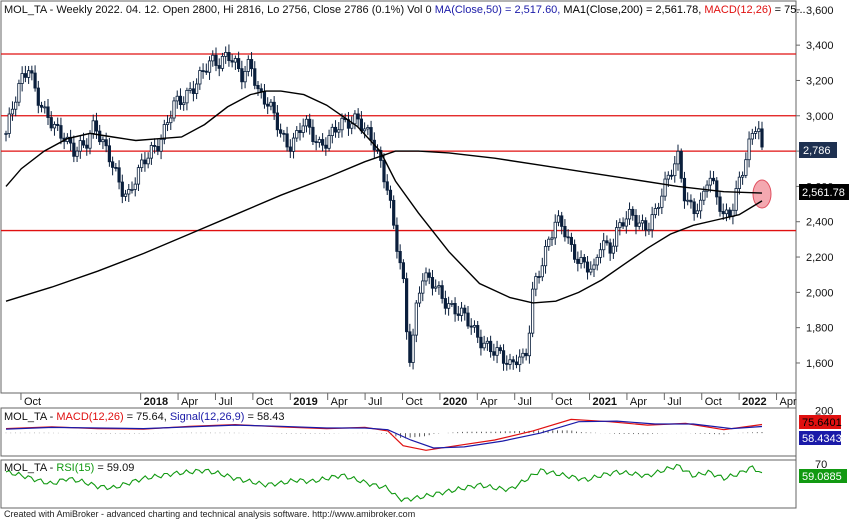  What do you see at coordinates (818, 150) in the screenshot?
I see `close-badge: 2,786` at bounding box center [818, 150].